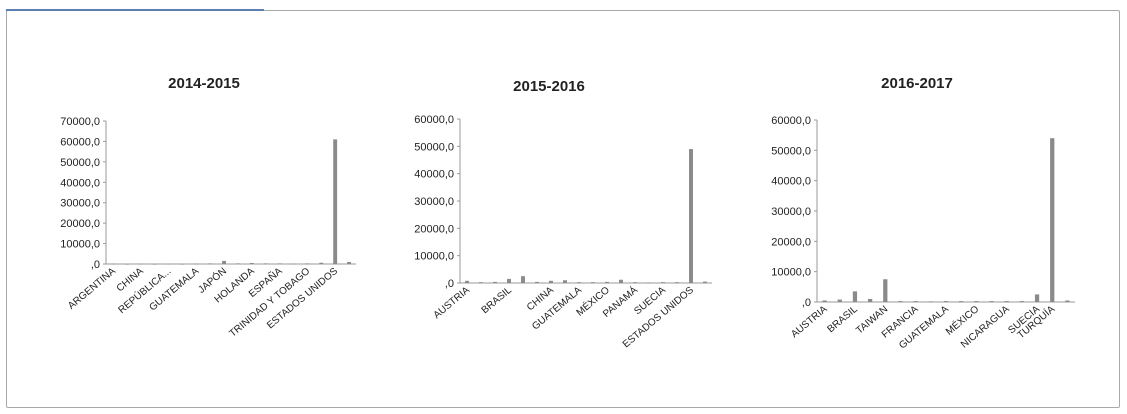  What do you see at coordinates (92, 289) in the screenshot?
I see `category-label: ARGENTINA` at bounding box center [92, 289].